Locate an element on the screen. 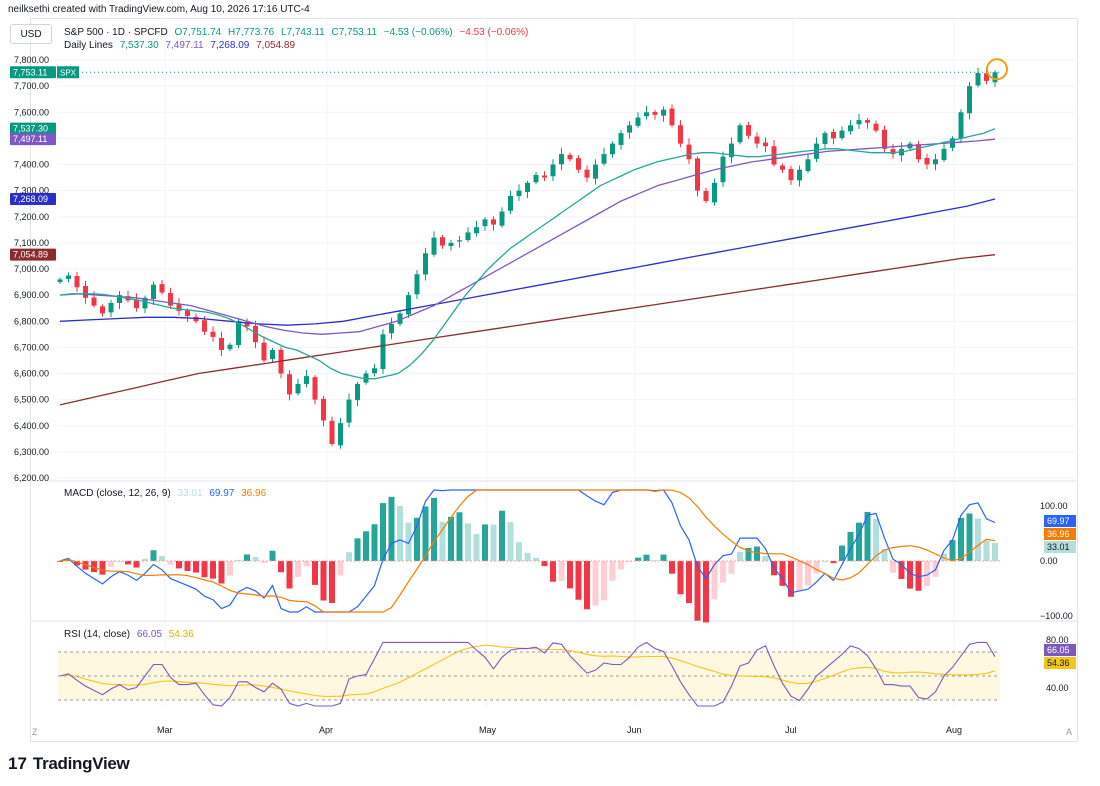 The height and width of the screenshot is (786, 1100). price-tick-label: 6,500.00 is located at coordinates (31, 400).